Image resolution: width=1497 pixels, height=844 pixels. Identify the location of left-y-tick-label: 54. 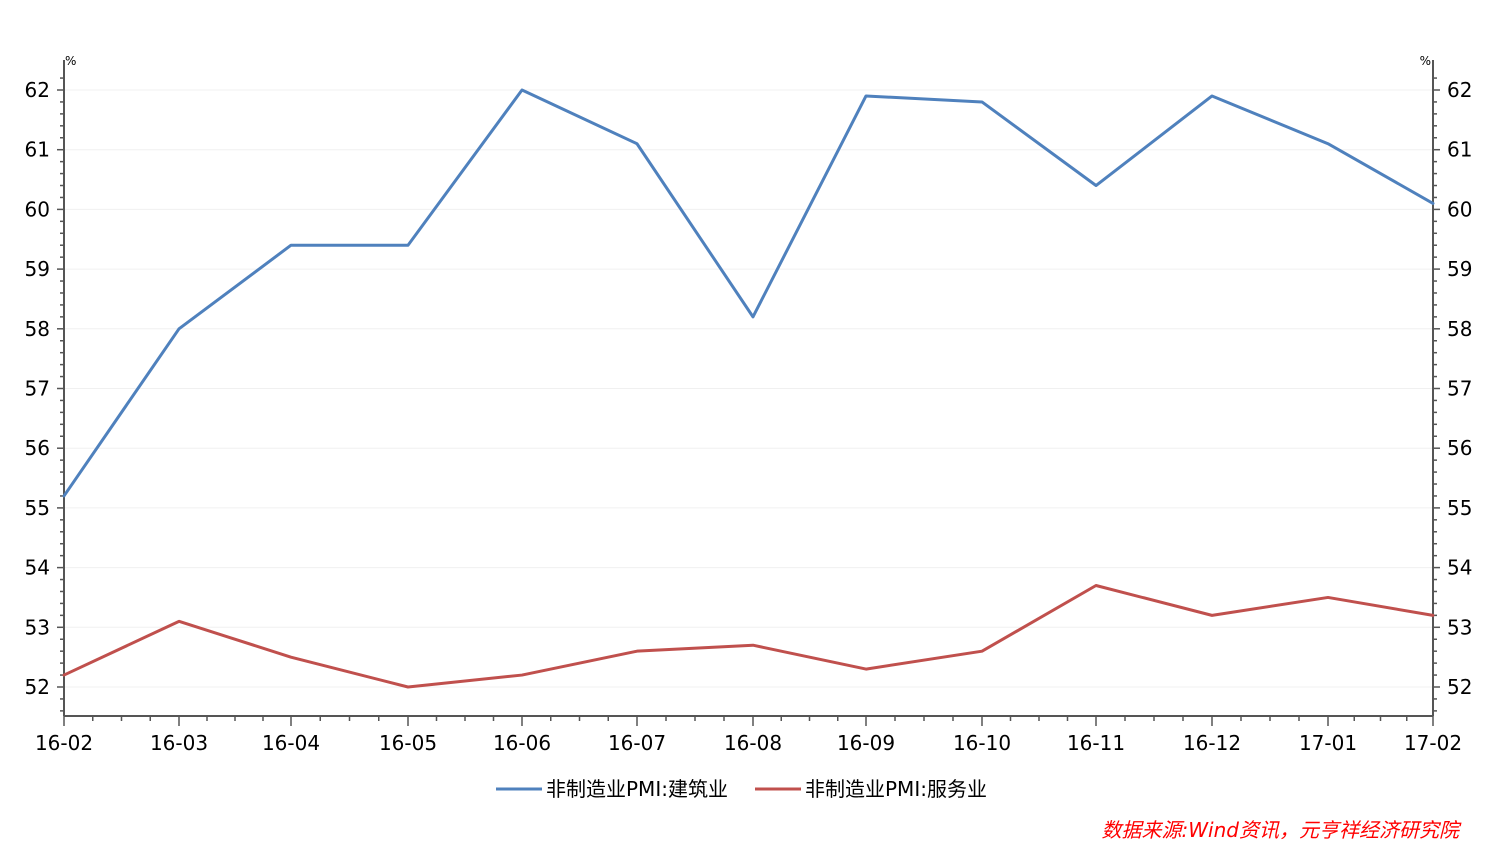
(37, 568).